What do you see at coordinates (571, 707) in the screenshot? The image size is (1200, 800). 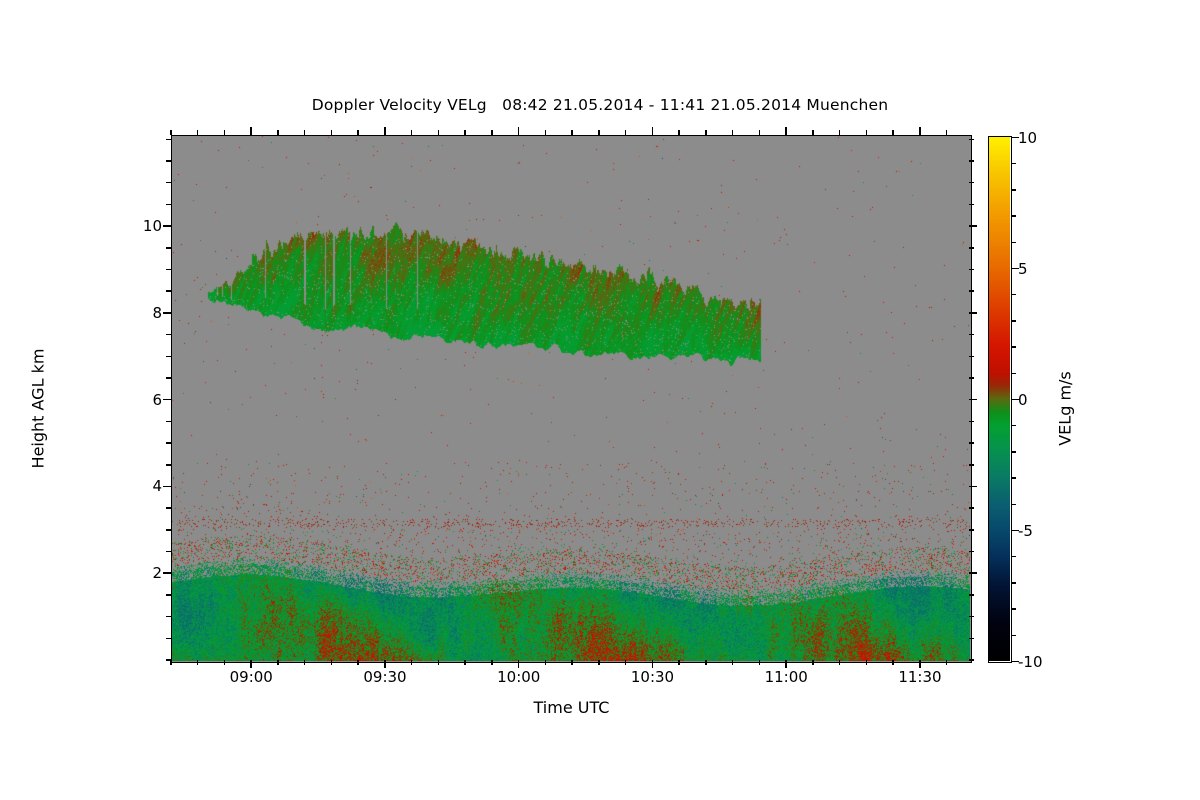 I see `x-axis-title: Time UTC` at bounding box center [571, 707].